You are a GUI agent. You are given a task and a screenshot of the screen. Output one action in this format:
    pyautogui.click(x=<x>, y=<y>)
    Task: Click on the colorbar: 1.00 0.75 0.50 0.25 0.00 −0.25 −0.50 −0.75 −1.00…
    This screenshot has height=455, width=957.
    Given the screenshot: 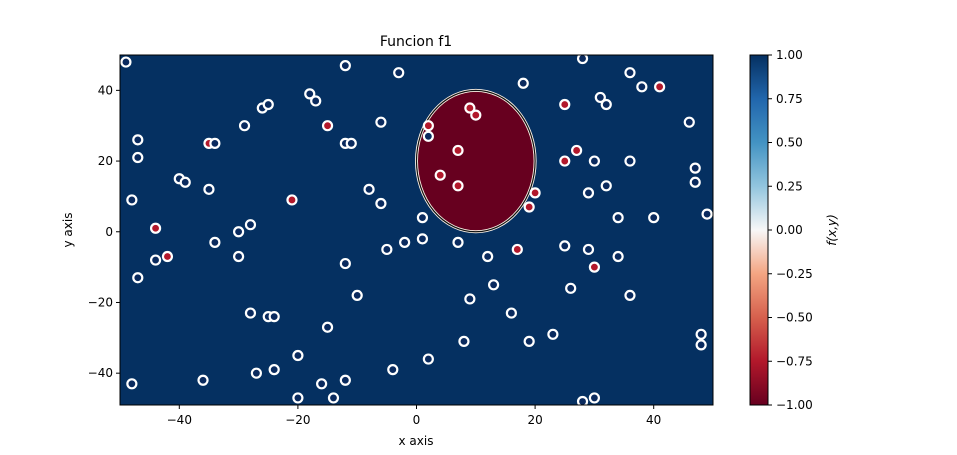 What is the action you would take?
    pyautogui.click(x=794, y=230)
    